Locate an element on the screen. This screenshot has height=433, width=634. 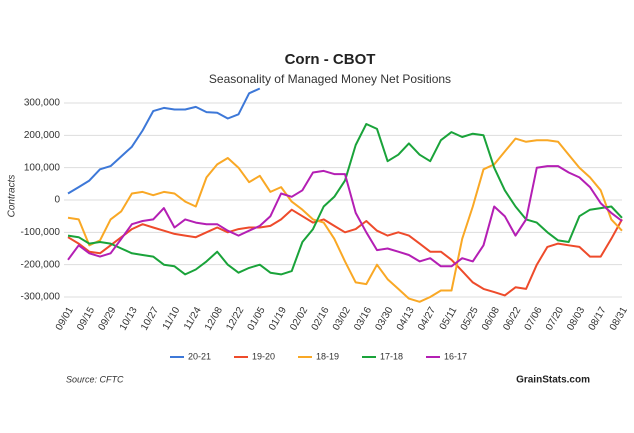
y-tick-label: -300,000 is located at coordinates (41, 297).